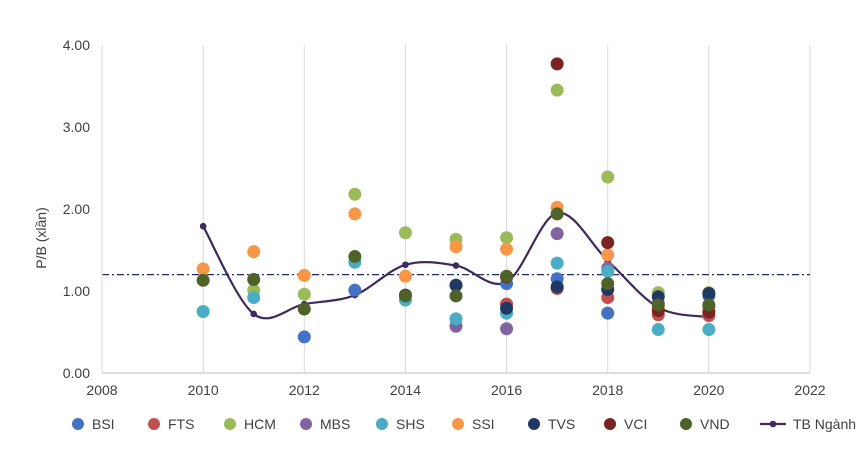 The height and width of the screenshot is (464, 860). I want to click on average-line-layer, so click(456, 265).